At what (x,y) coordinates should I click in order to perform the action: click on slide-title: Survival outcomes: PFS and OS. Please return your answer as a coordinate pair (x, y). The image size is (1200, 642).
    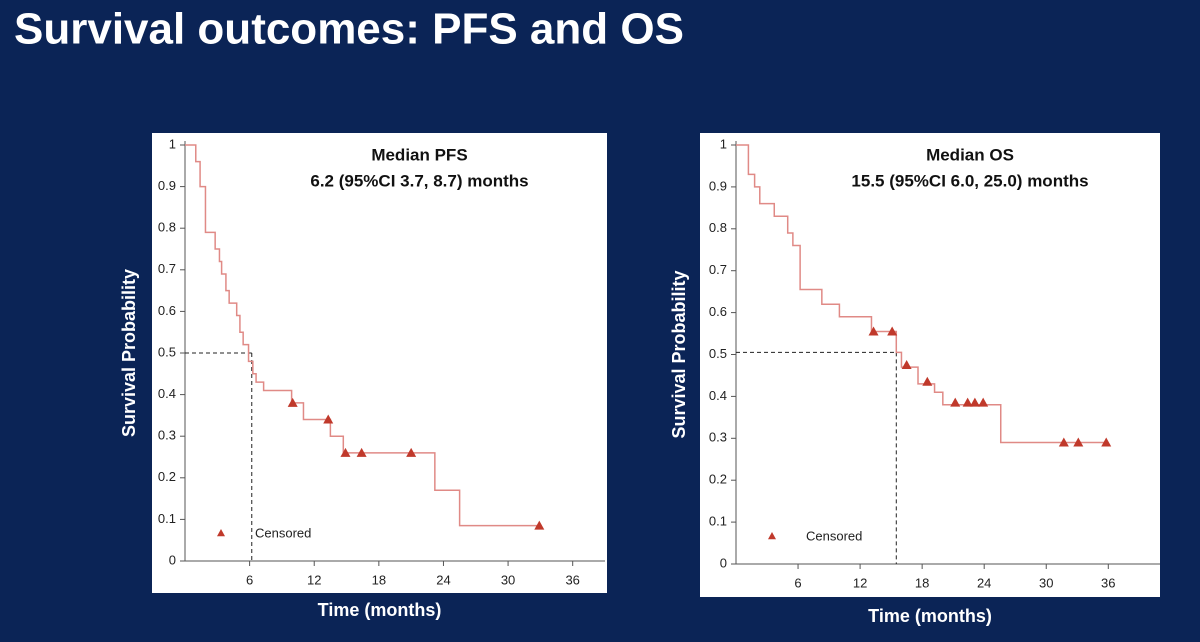
    Looking at the image, I should click on (349, 29).